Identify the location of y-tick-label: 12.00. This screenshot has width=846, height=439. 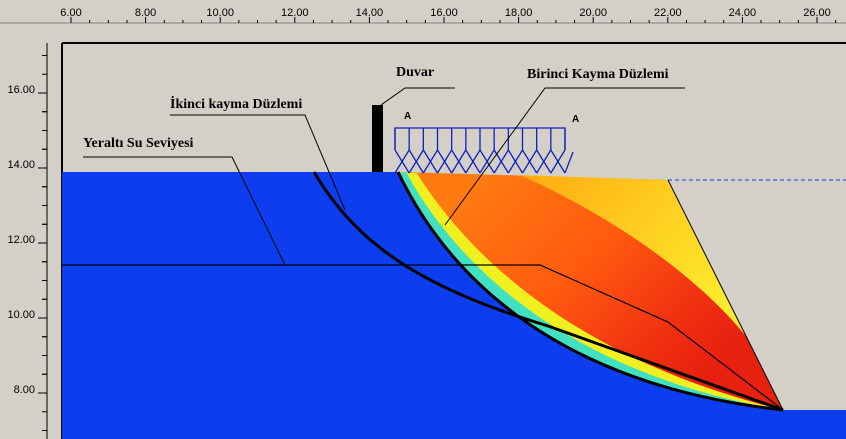
(21, 240).